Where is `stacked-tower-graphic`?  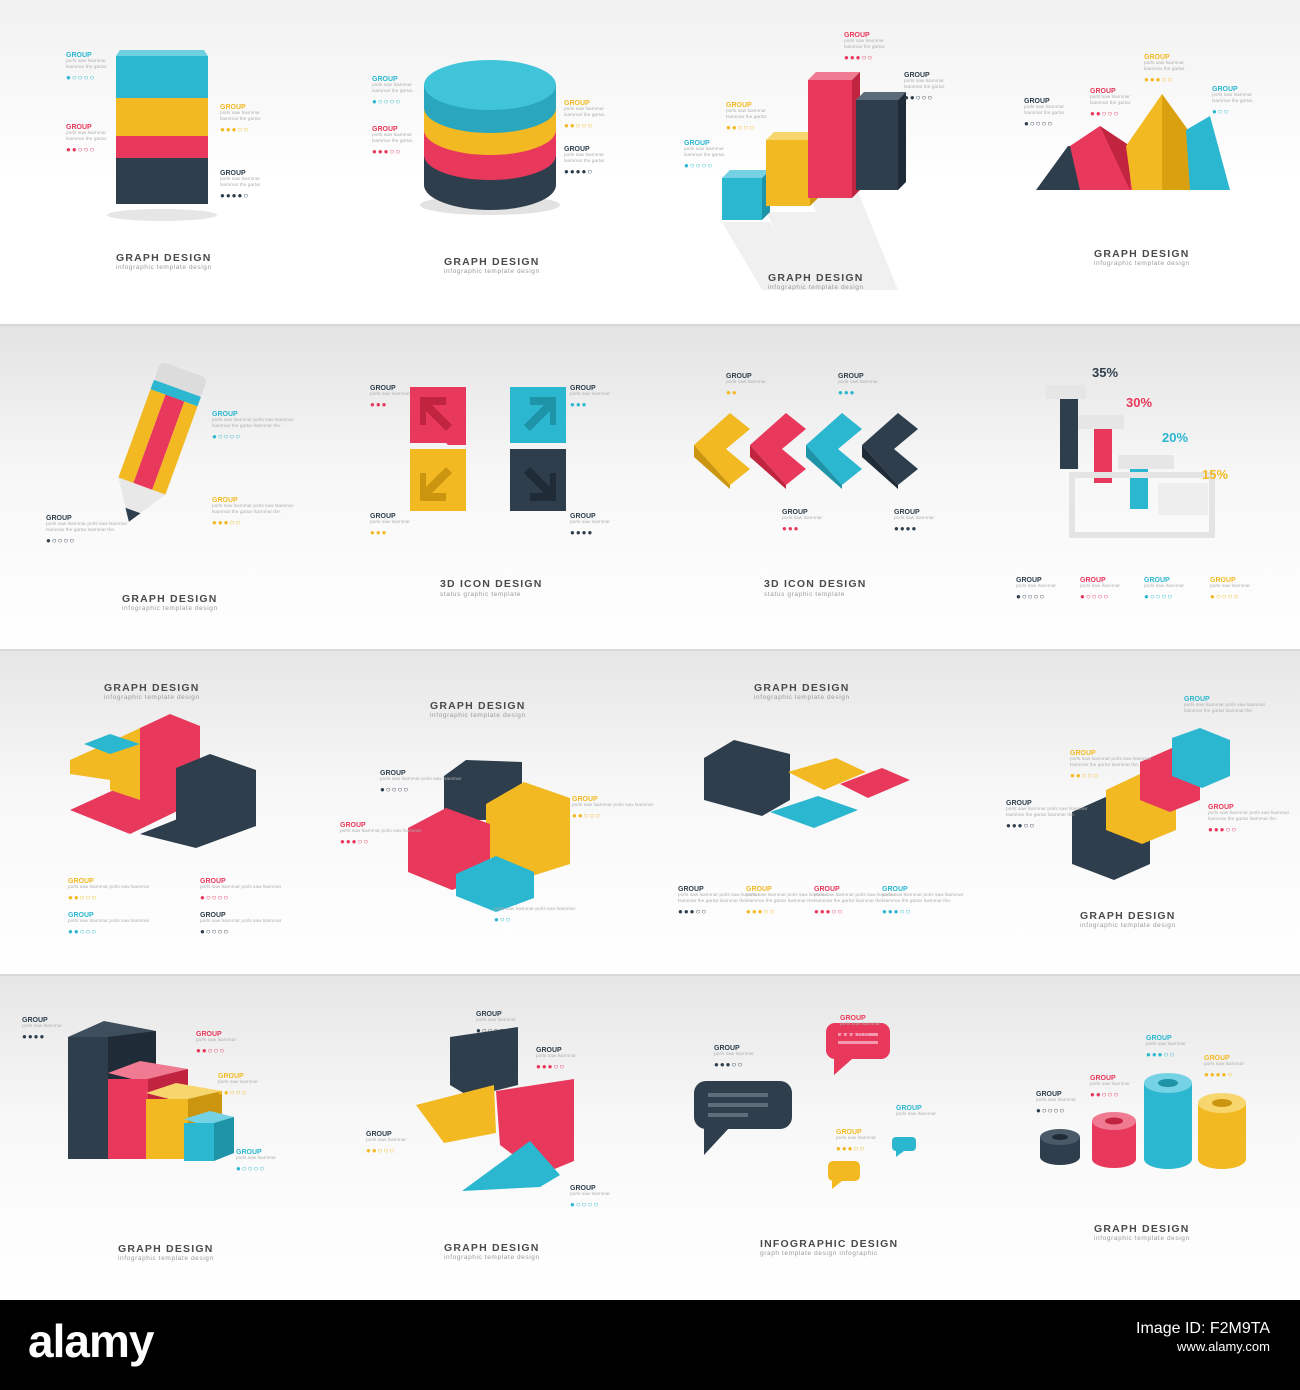
stacked-tower-graphic is located at coordinates (162, 135).